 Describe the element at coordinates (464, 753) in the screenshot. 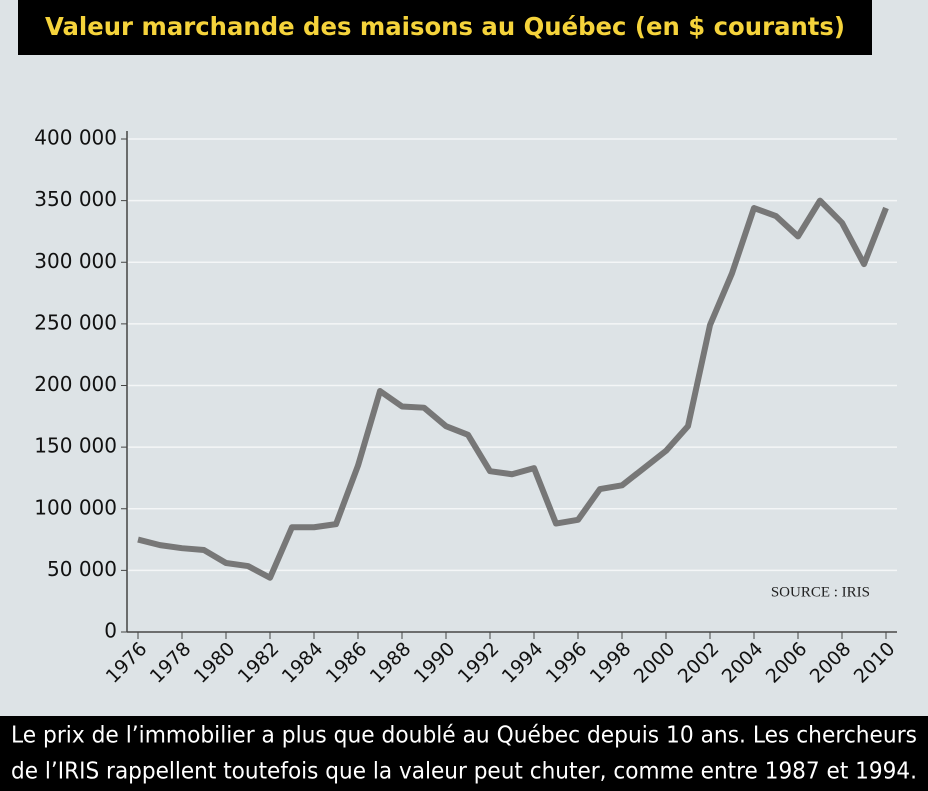

I see `caption-box` at that location.